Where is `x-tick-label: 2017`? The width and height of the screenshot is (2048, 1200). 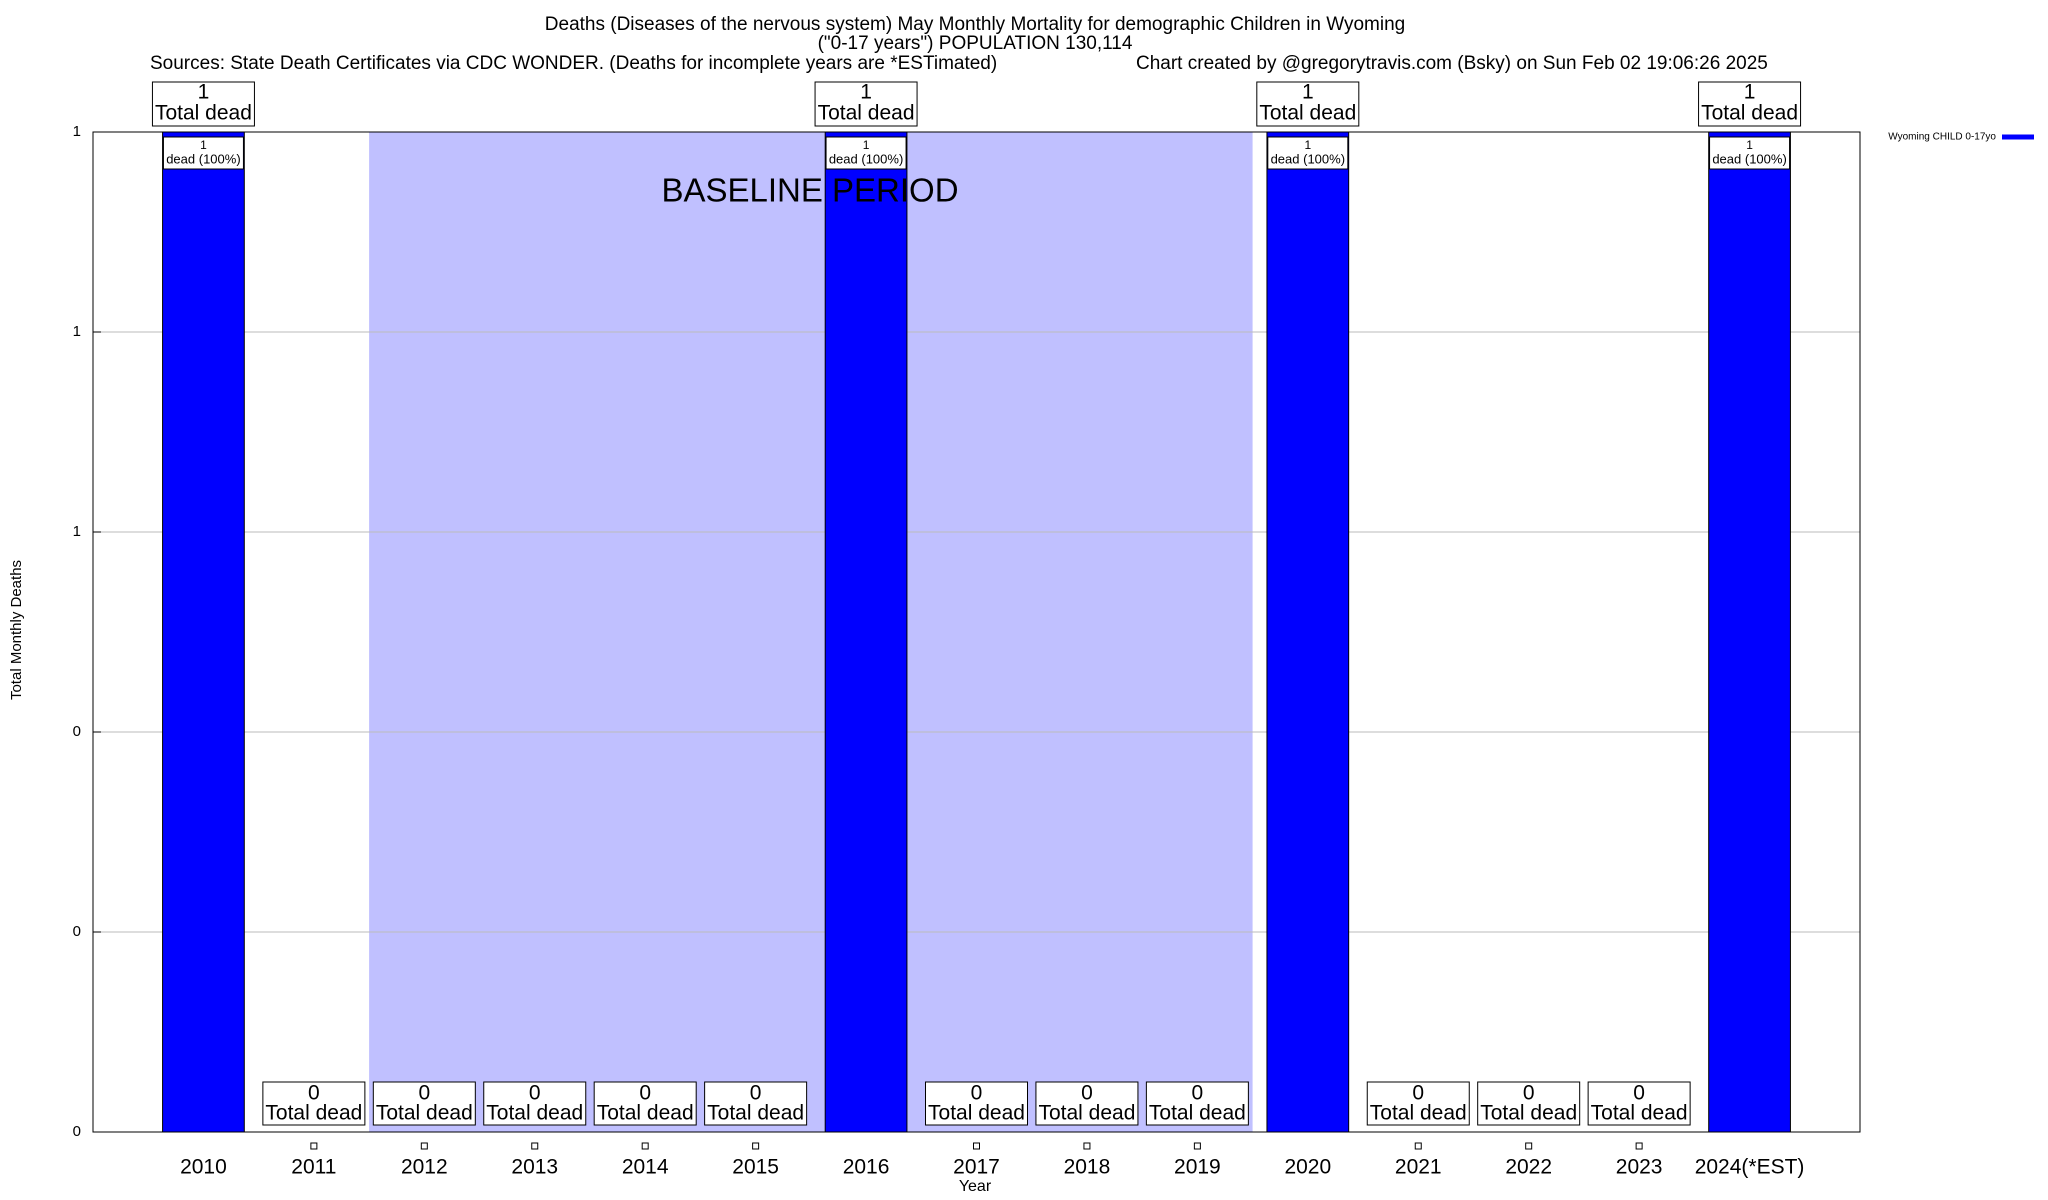
x-tick-label: 2017 is located at coordinates (976, 1167).